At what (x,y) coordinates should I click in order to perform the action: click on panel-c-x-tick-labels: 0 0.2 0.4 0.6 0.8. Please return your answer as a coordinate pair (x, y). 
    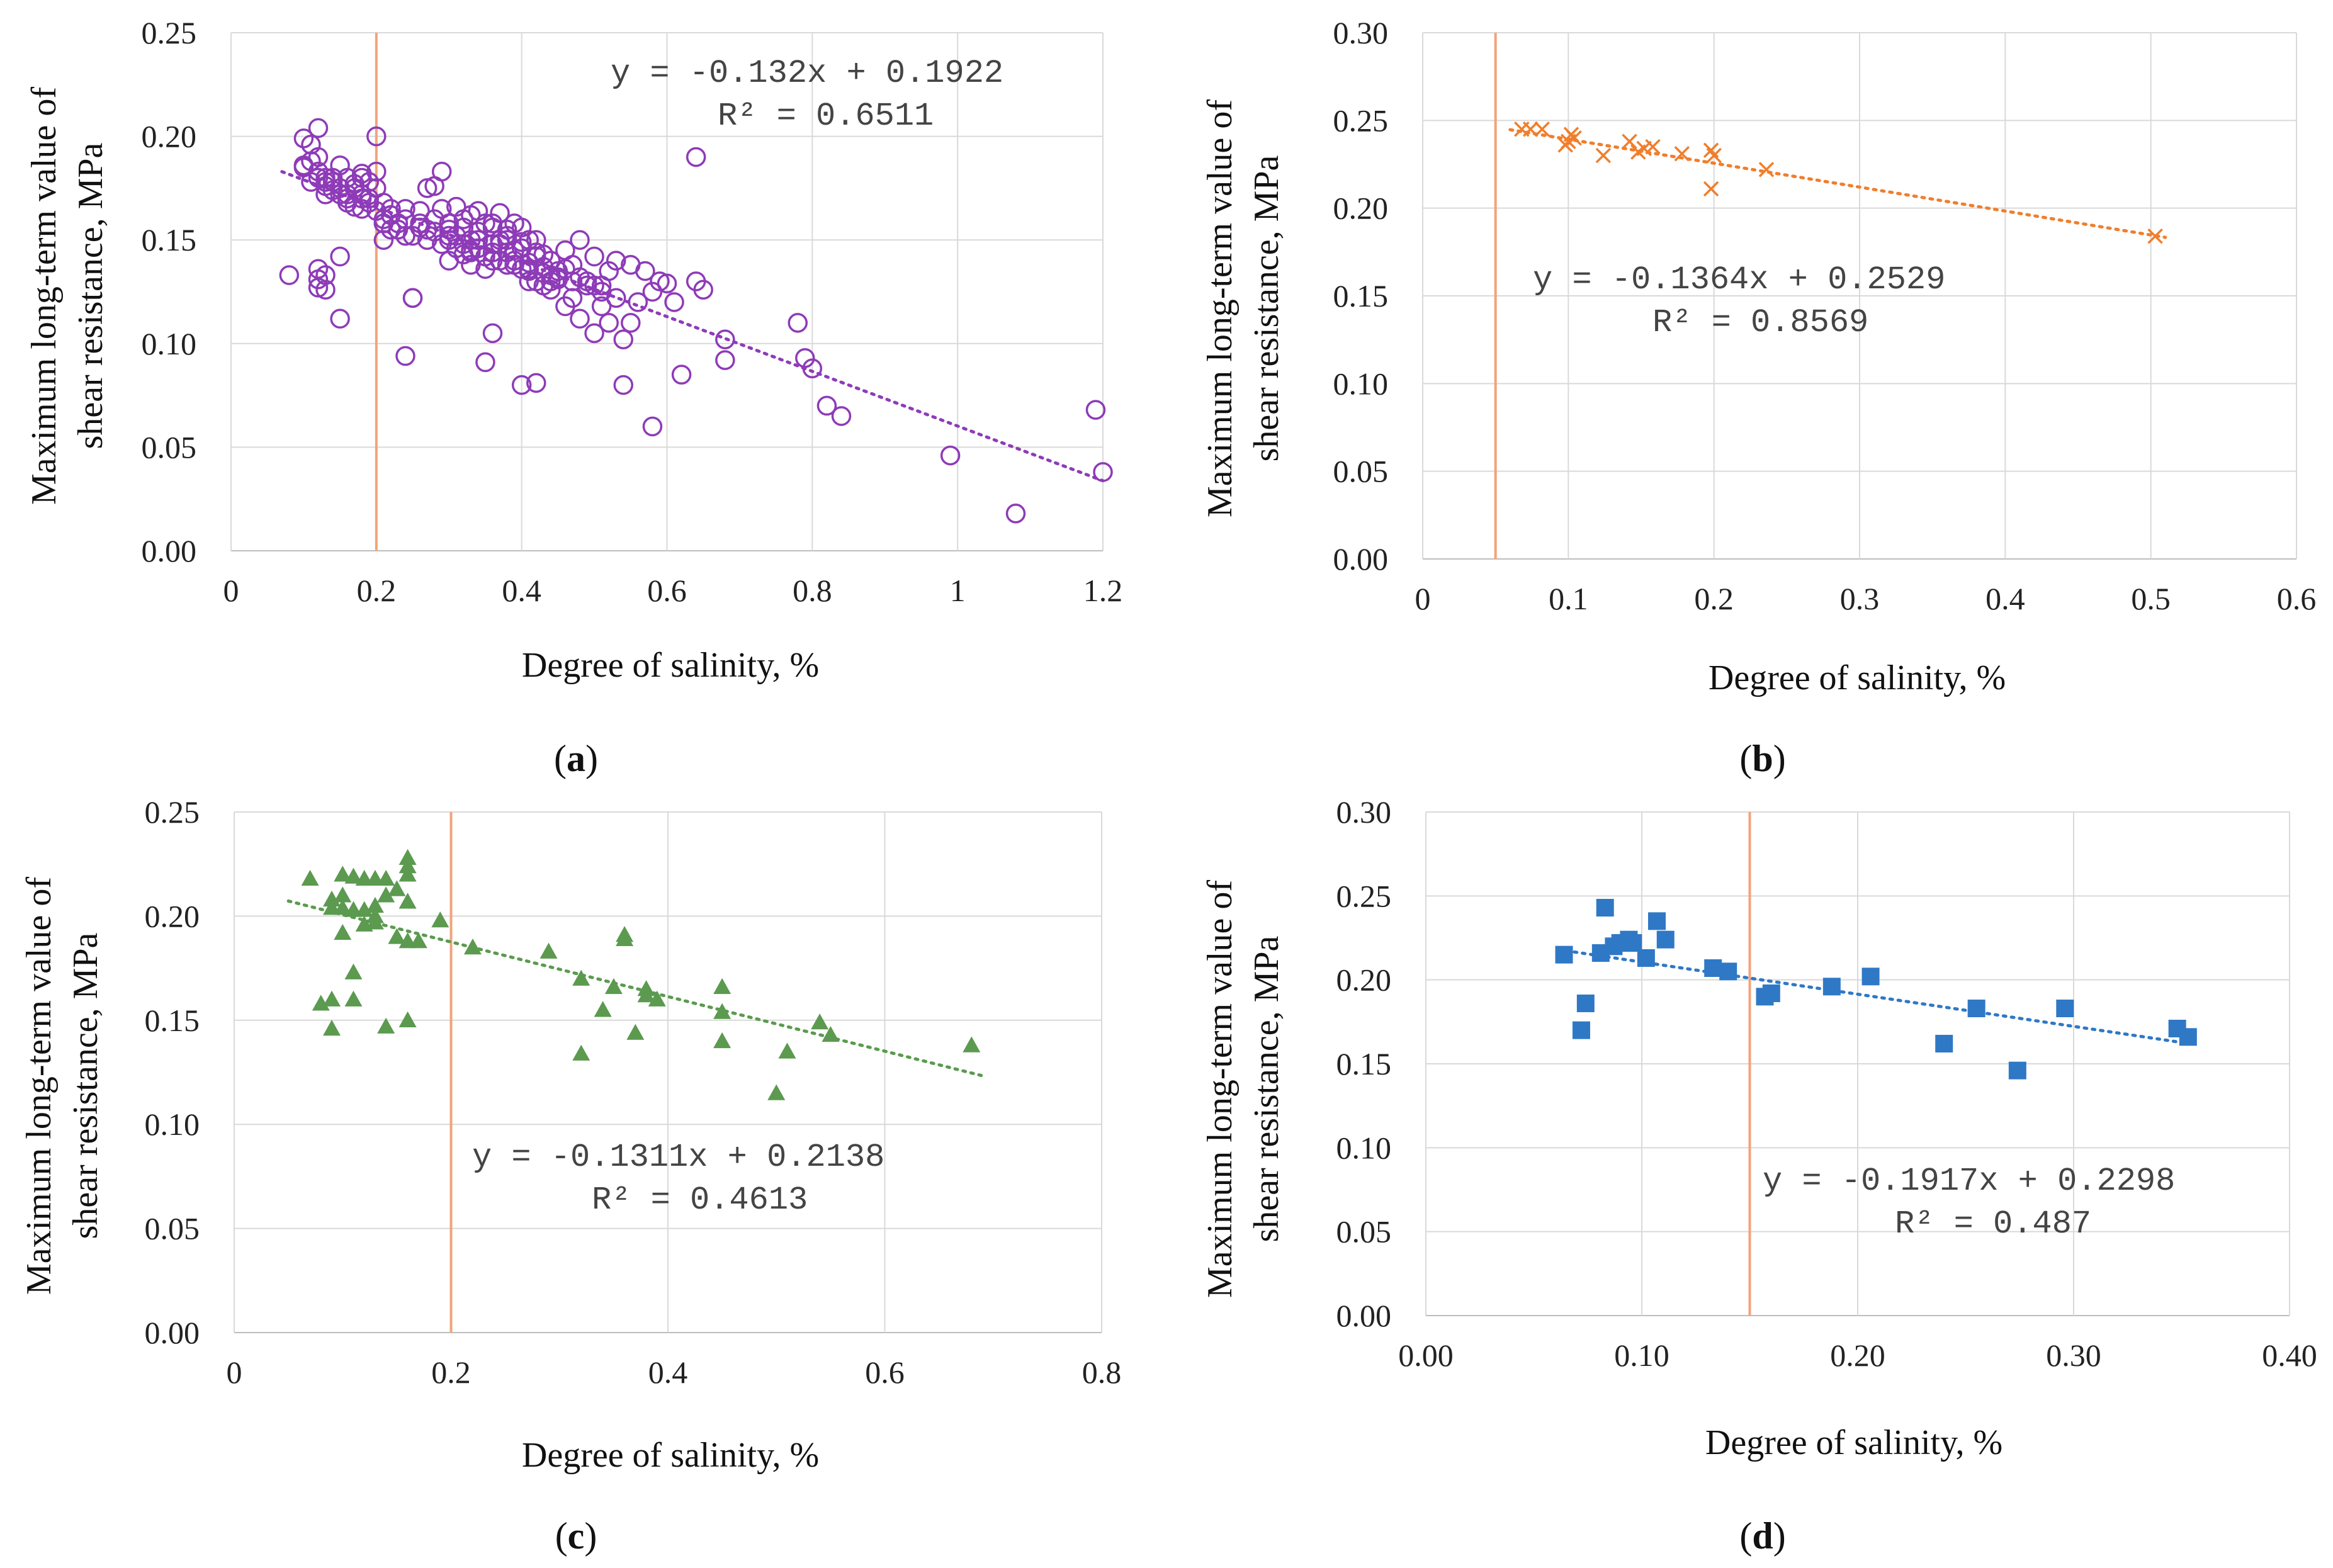
    Looking at the image, I should click on (675, 1372).